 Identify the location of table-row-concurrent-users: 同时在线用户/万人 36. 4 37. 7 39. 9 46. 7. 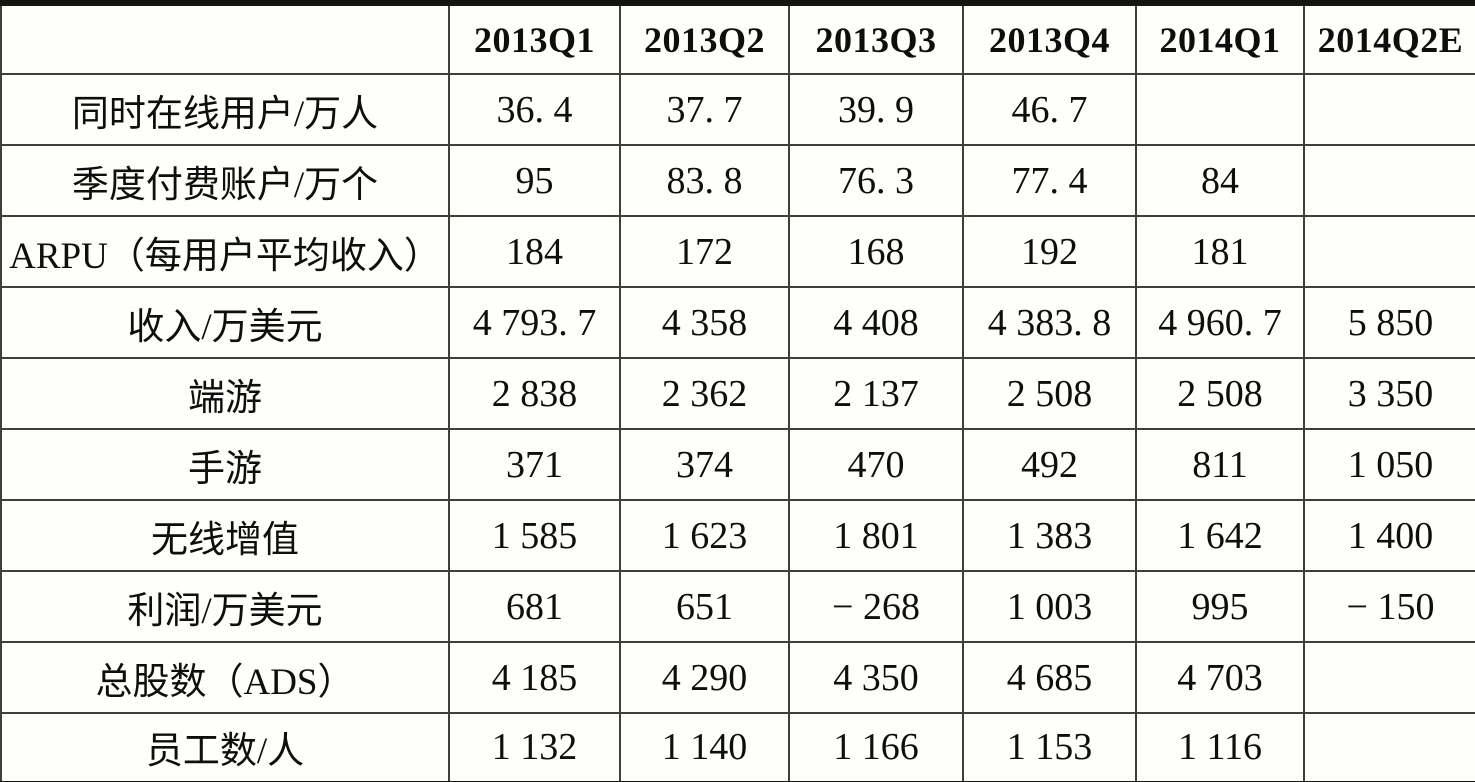
(737, 109).